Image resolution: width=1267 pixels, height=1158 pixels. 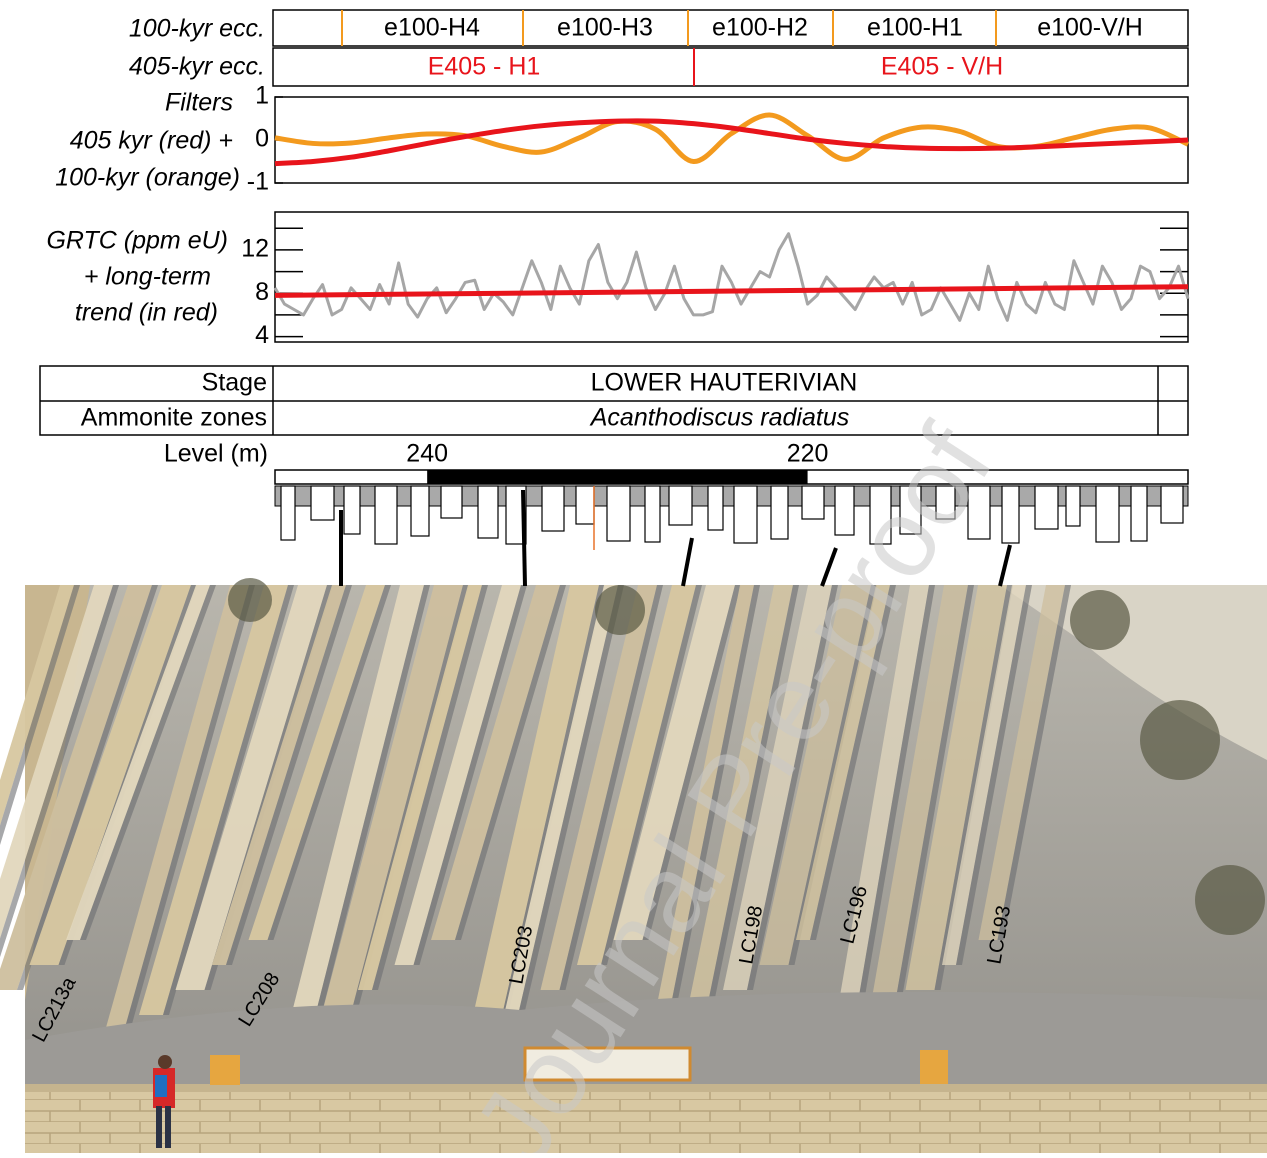 What do you see at coordinates (262, 139) in the screenshot?
I see `y-tick-label: 0` at bounding box center [262, 139].